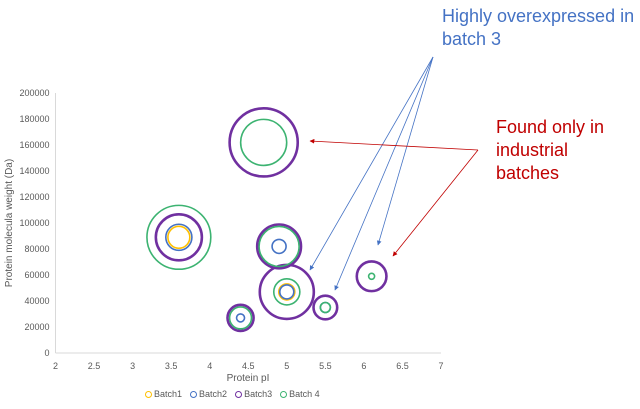 The image size is (640, 409). What do you see at coordinates (36, 327) in the screenshot?
I see `y-tick-label: 20000` at bounding box center [36, 327].